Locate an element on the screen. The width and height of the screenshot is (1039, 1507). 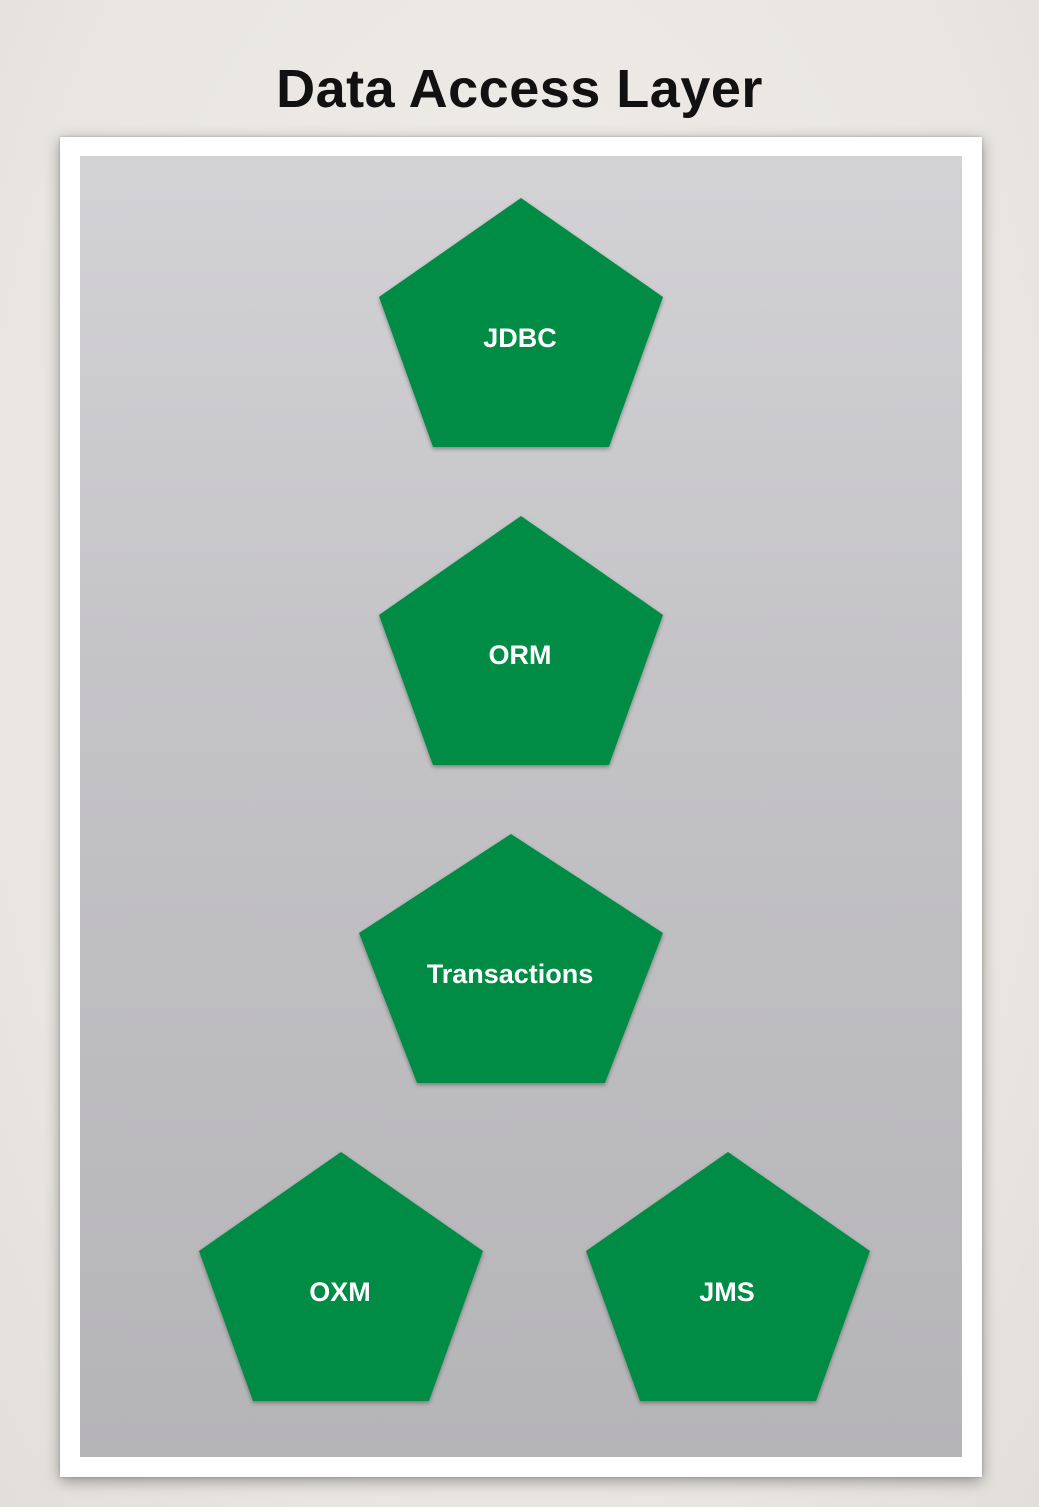
module-oxm: OXM is located at coordinates (341, 1276).